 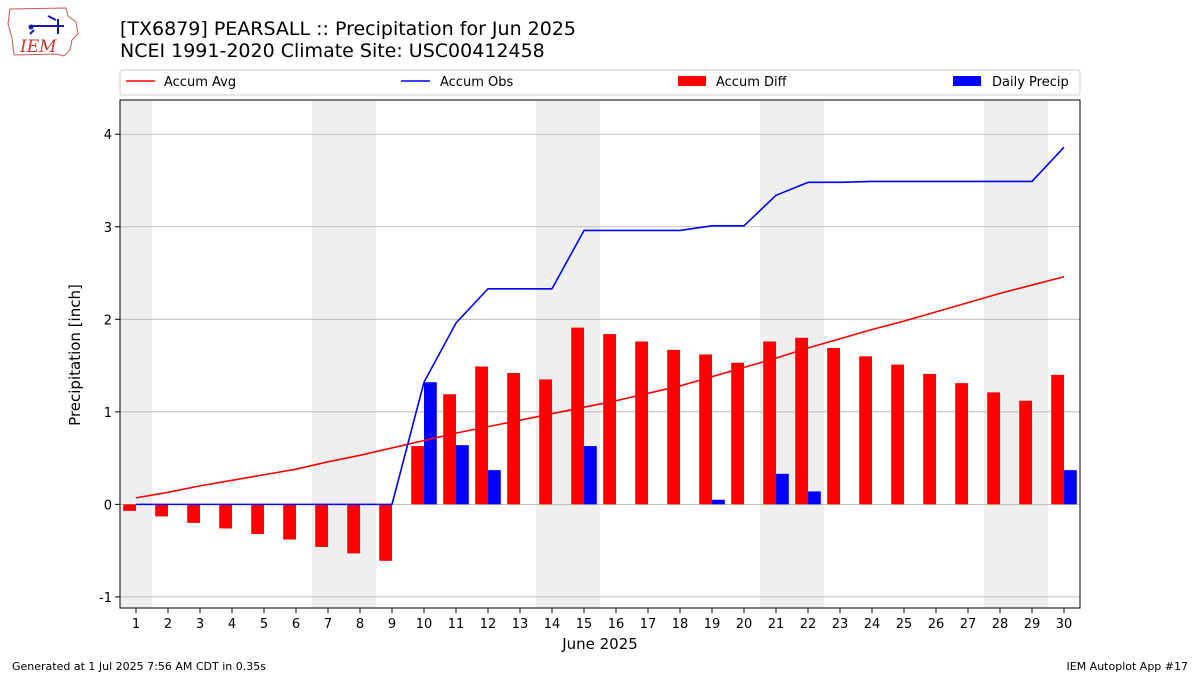 I want to click on x-tick-label: 3, so click(x=200, y=624).